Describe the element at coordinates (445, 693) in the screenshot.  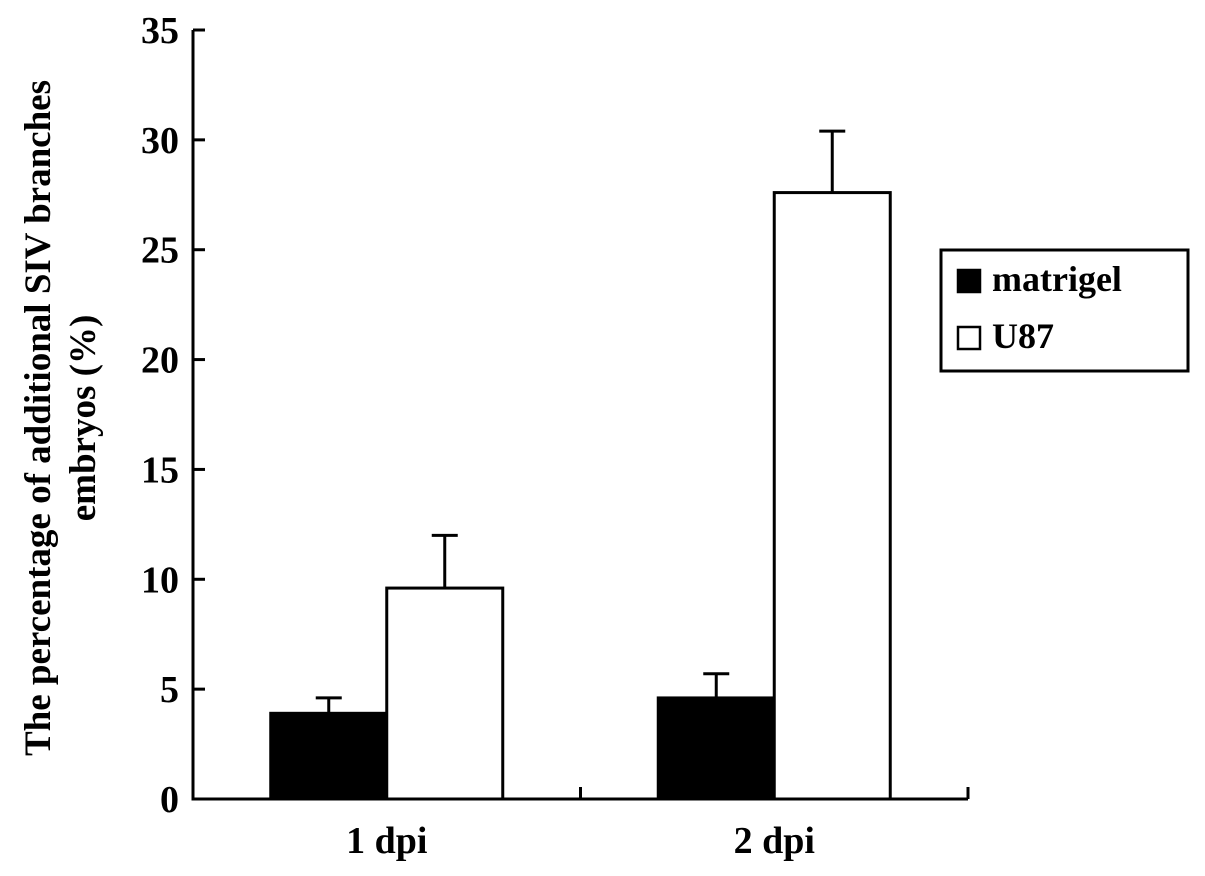
I see `bar-u87-1-dpi` at that location.